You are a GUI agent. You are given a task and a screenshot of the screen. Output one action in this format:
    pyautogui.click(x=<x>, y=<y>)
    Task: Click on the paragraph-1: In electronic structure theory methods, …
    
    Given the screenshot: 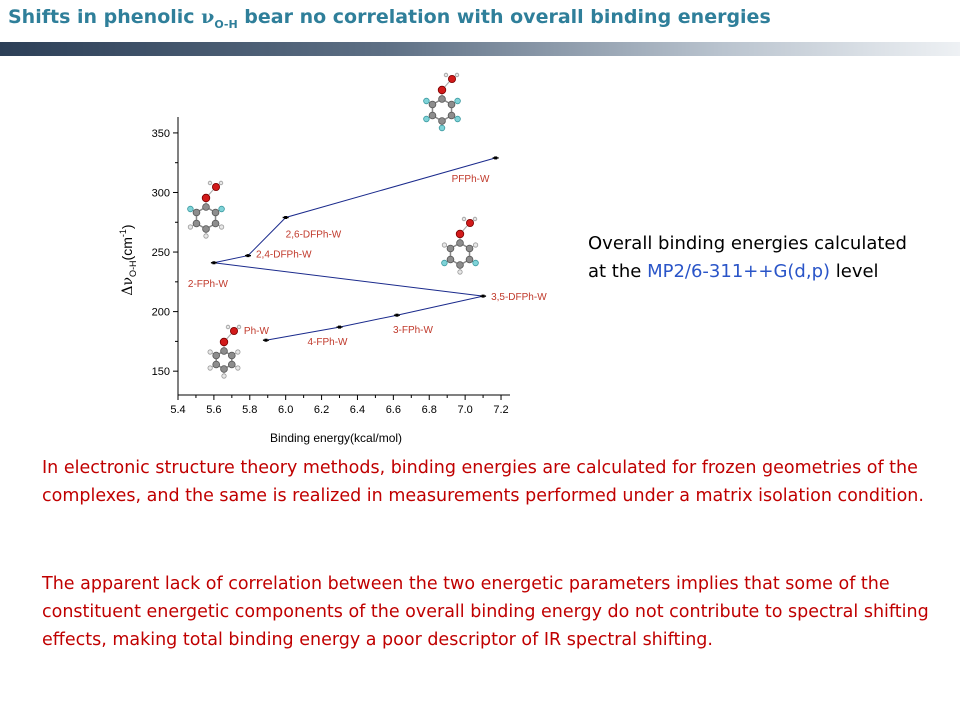 What is the action you would take?
    pyautogui.click(x=483, y=482)
    